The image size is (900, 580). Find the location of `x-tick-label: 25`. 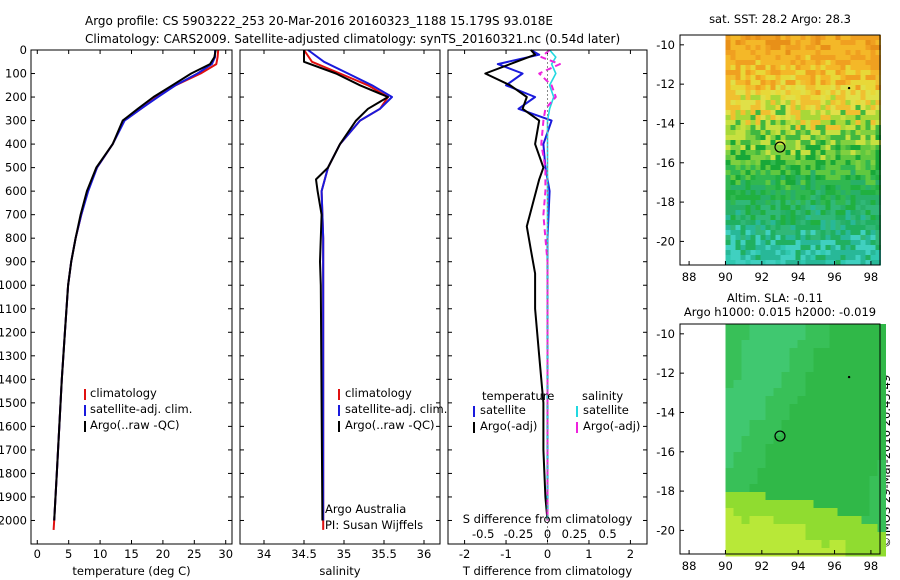

x-tick-label: 25 is located at coordinates (194, 554).